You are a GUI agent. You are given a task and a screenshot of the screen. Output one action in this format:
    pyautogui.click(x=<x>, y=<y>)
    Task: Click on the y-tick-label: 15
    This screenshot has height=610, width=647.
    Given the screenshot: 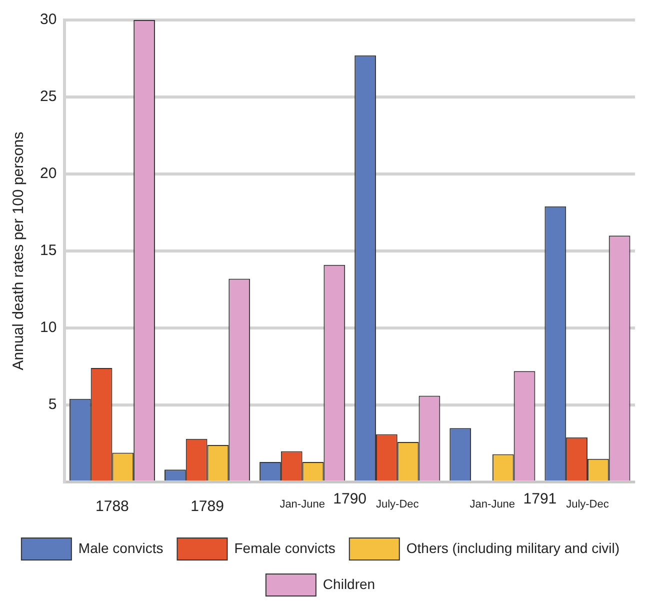 What is the action you would take?
    pyautogui.click(x=48, y=251)
    